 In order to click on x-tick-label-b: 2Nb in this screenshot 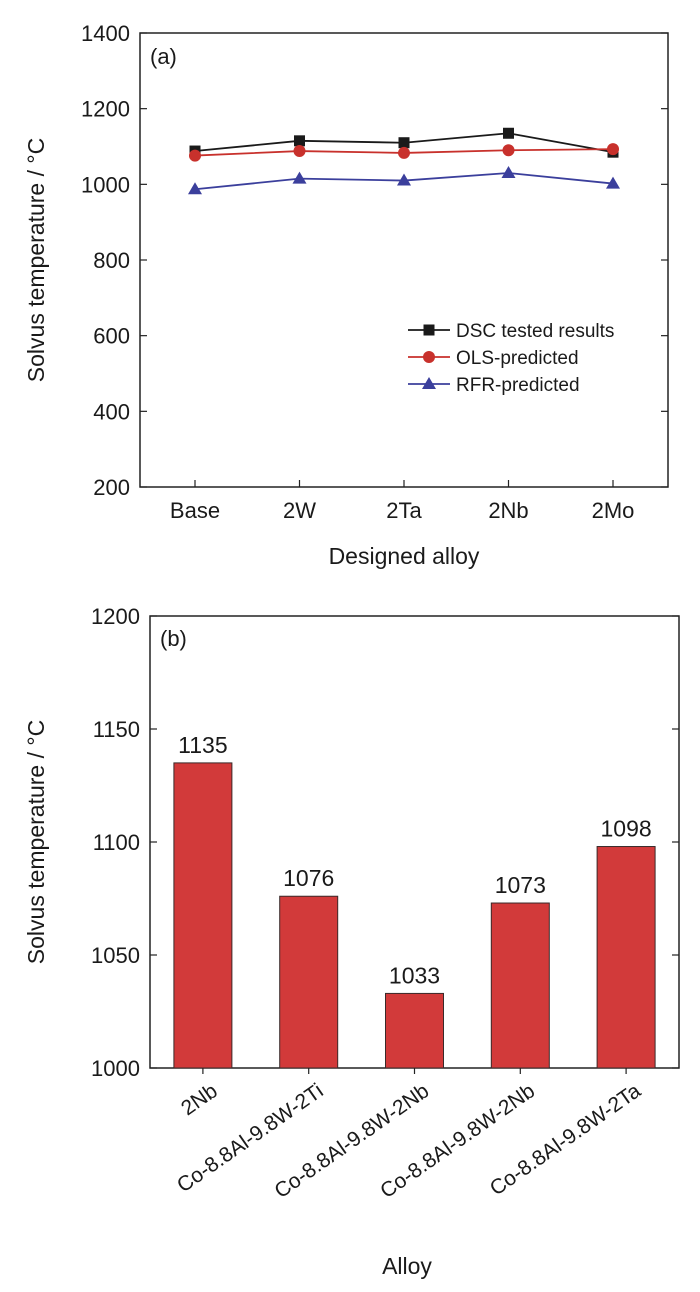, I will do `click(199, 1099)`.